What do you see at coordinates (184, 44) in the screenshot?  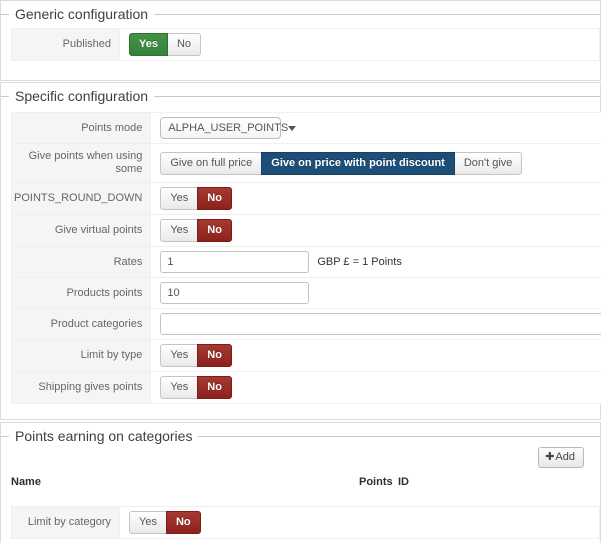 I see `published-no-button: No` at bounding box center [184, 44].